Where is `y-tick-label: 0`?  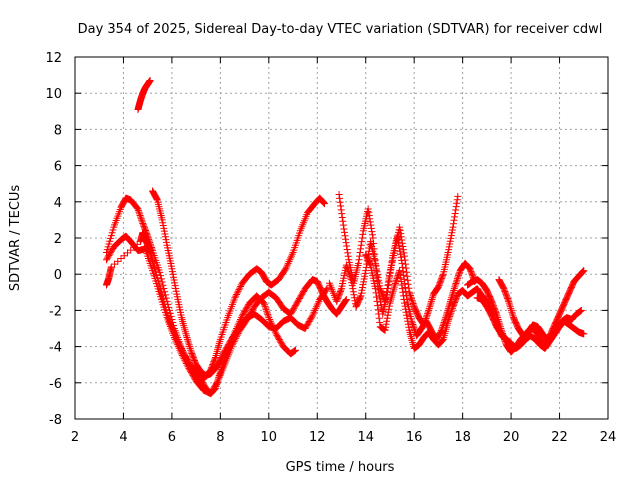
y-tick-label: 0 is located at coordinates (58, 275).